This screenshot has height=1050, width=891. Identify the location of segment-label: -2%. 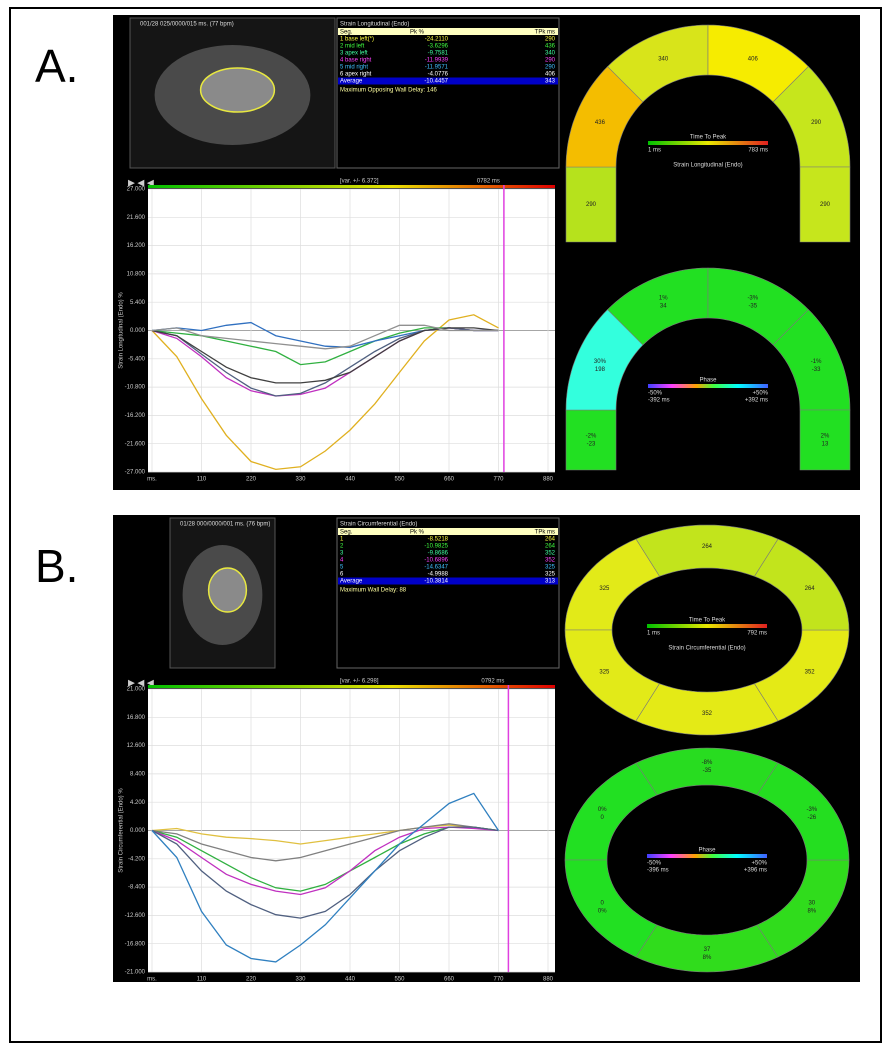
(591, 437).